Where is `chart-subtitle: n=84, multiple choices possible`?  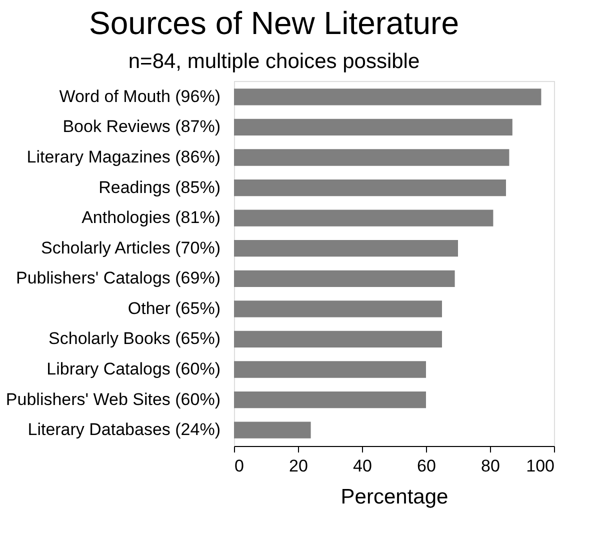
chart-subtitle: n=84, multiple choices possible is located at coordinates (274, 61).